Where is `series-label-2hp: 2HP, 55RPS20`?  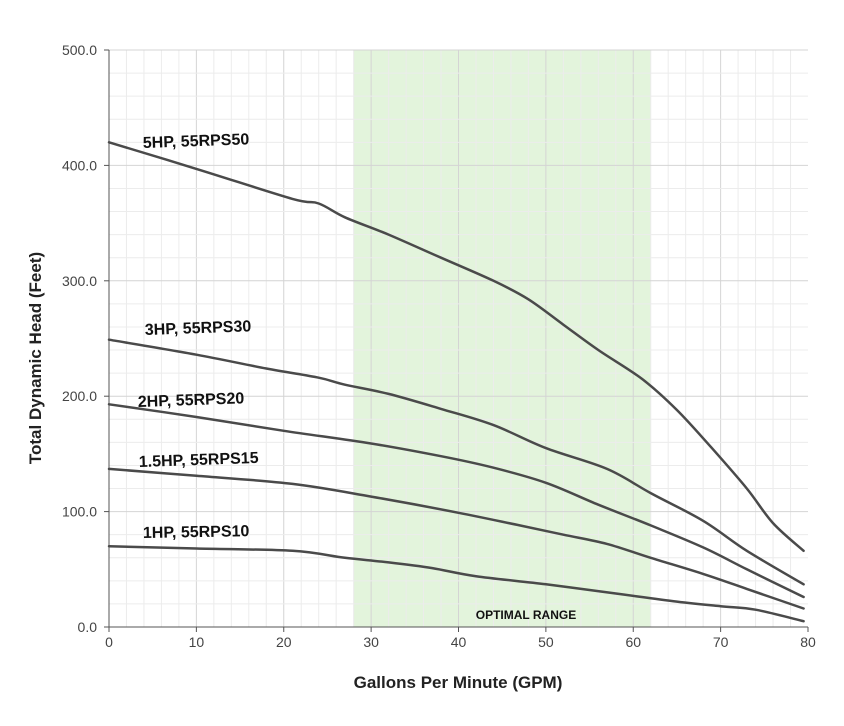 series-label-2hp: 2HP, 55RPS20 is located at coordinates (191, 400).